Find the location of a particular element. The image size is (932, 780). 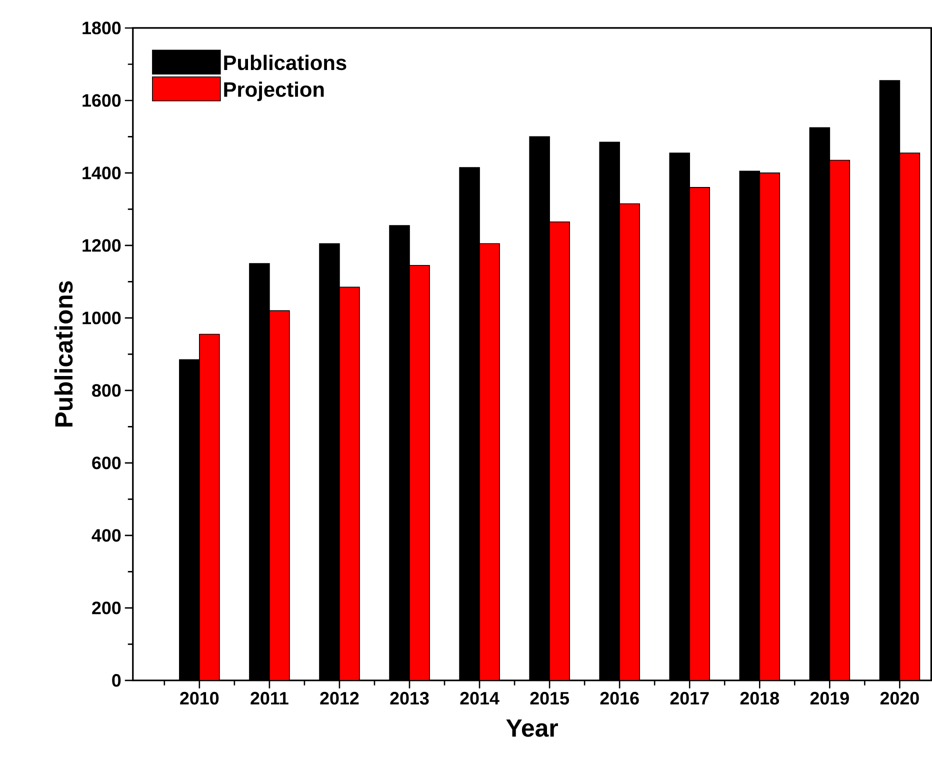

x-tick-label: 2010 is located at coordinates (199, 698).